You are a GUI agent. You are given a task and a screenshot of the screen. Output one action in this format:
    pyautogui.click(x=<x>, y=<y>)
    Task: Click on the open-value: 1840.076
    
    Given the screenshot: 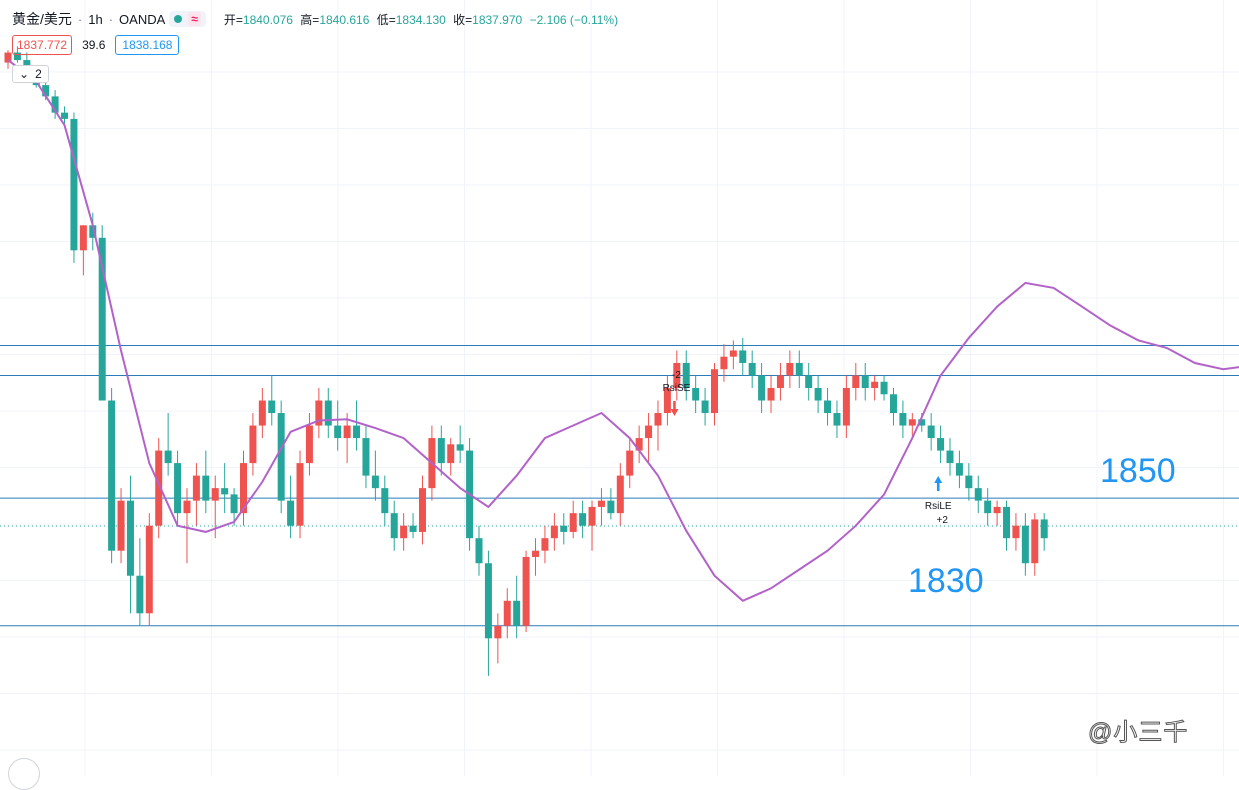 What is the action you would take?
    pyautogui.click(x=267, y=19)
    